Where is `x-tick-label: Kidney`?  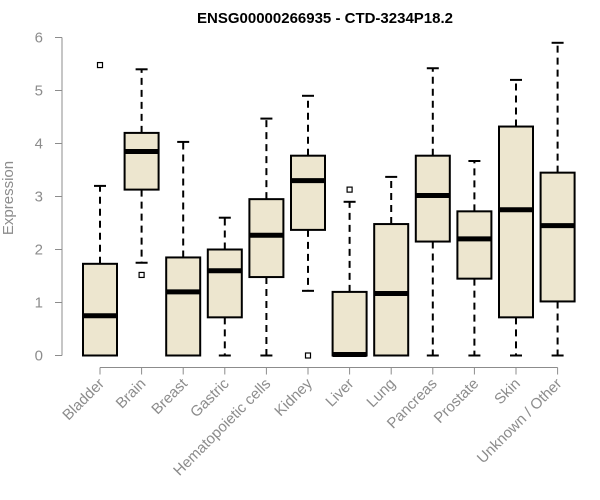 x-tick-label: Kidney is located at coordinates (293, 397).